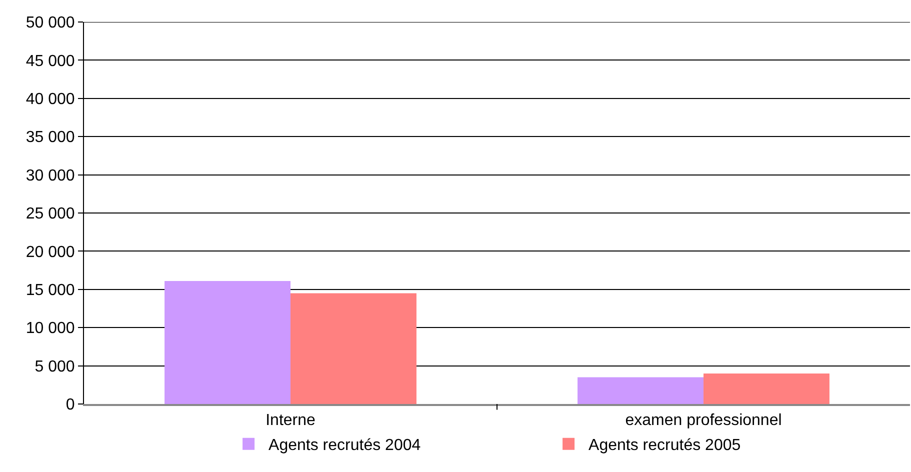 This screenshot has width=911, height=472. I want to click on y-tick-label: 20 000, so click(50, 252).